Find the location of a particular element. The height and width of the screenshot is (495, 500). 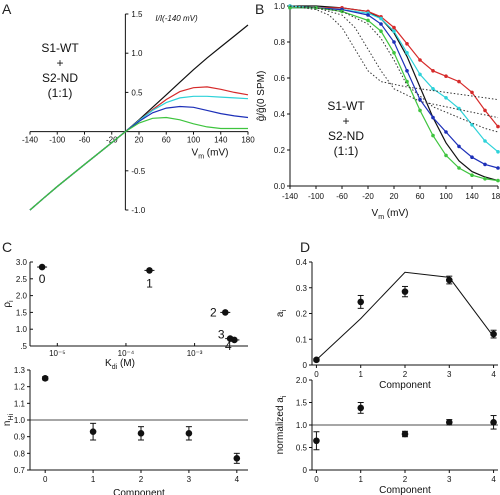

series-line-red is located at coordinates (394, 66).